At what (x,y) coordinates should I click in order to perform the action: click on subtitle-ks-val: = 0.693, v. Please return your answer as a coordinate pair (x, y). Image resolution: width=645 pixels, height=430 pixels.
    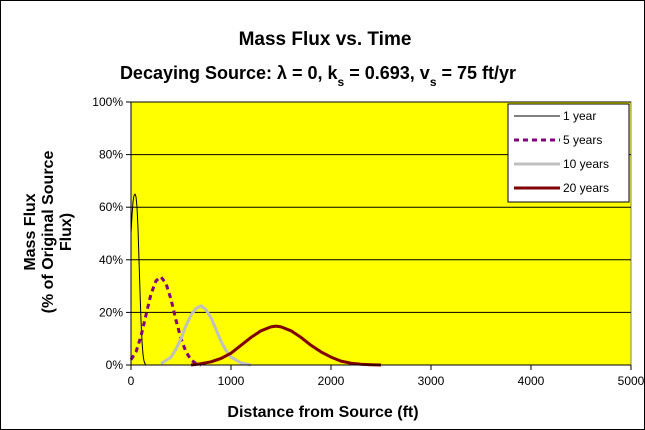
    Looking at the image, I should click on (387, 73).